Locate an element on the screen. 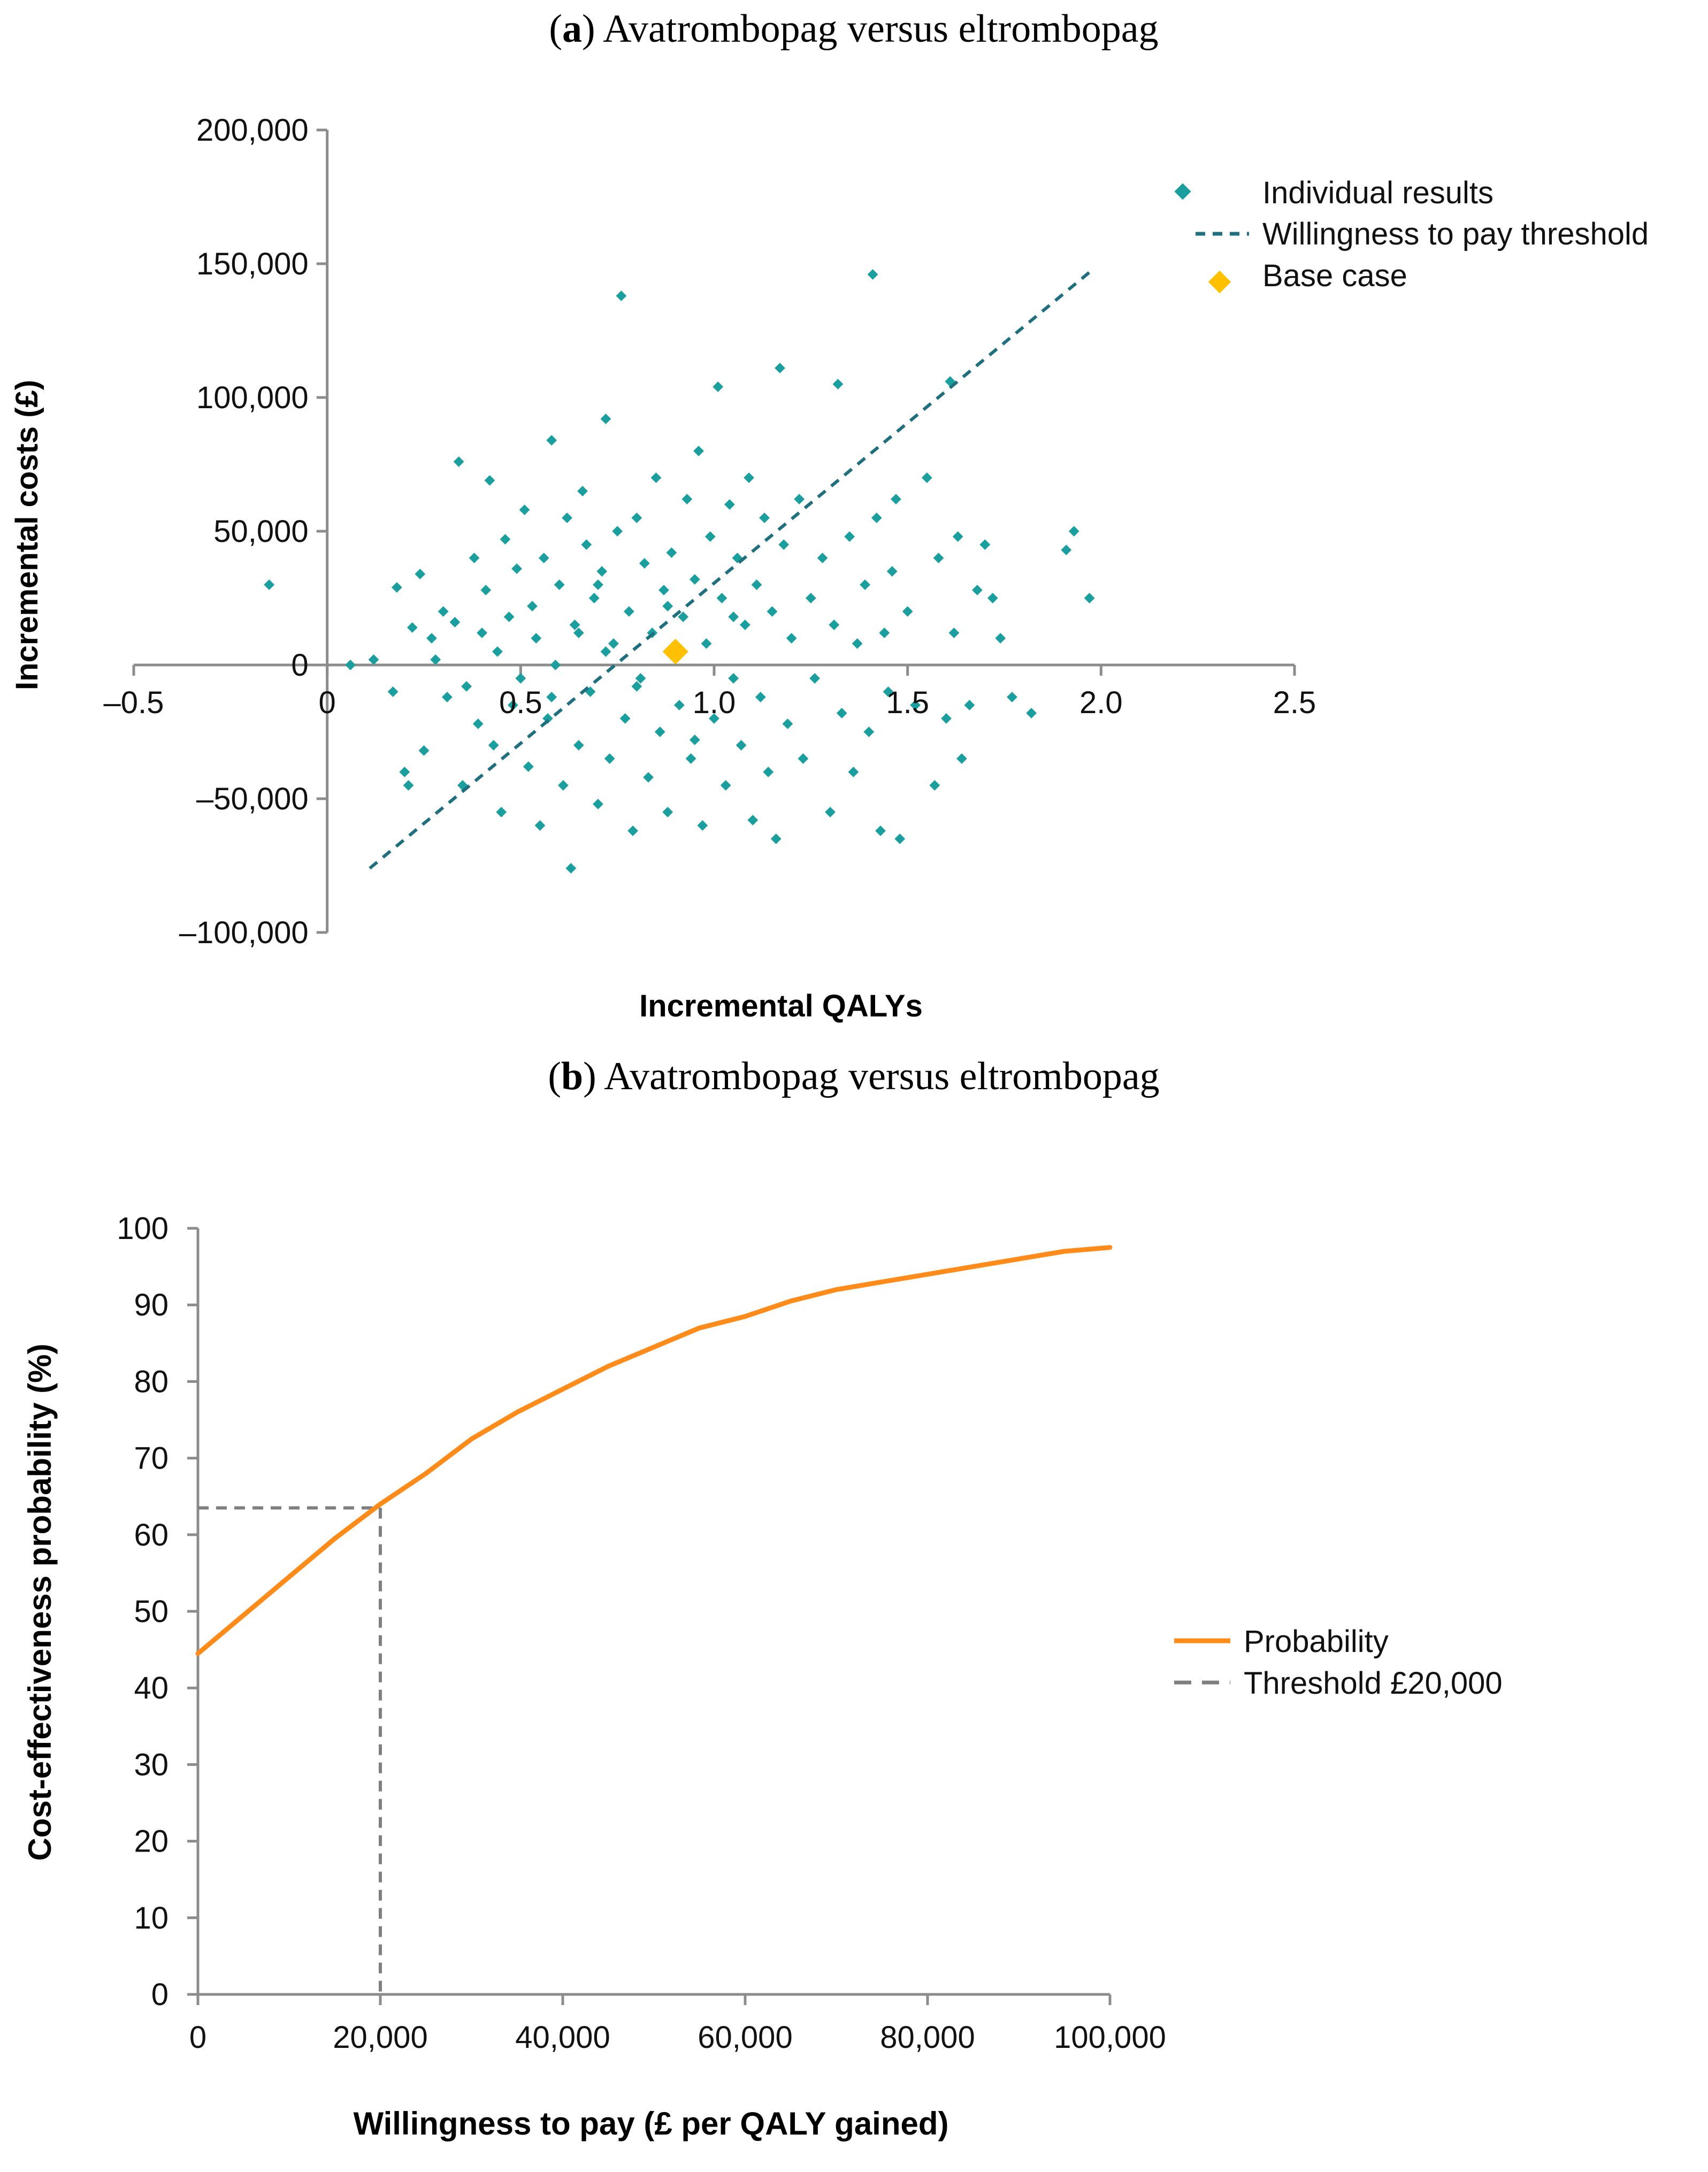 This screenshot has height=2172, width=1708. panel-b-y-tick-label: 100 is located at coordinates (142, 1228).